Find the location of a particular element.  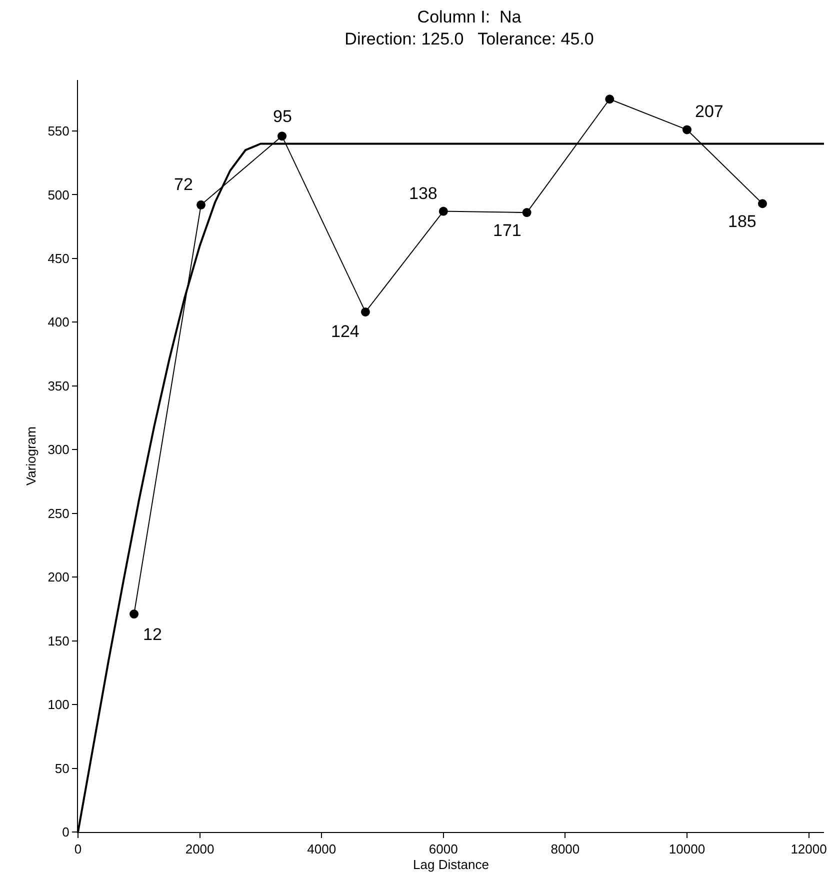

x-tick-label: 2000 is located at coordinates (199, 849).